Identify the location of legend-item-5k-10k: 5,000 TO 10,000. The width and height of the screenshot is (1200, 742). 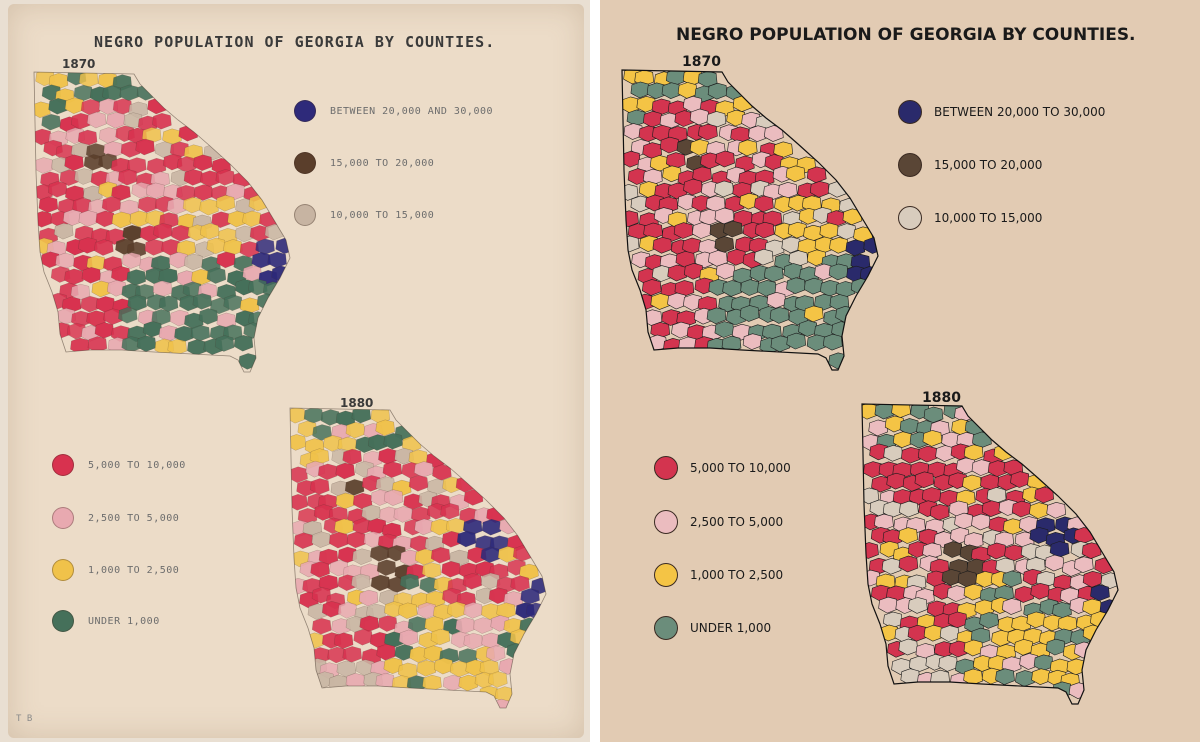
(722, 468).